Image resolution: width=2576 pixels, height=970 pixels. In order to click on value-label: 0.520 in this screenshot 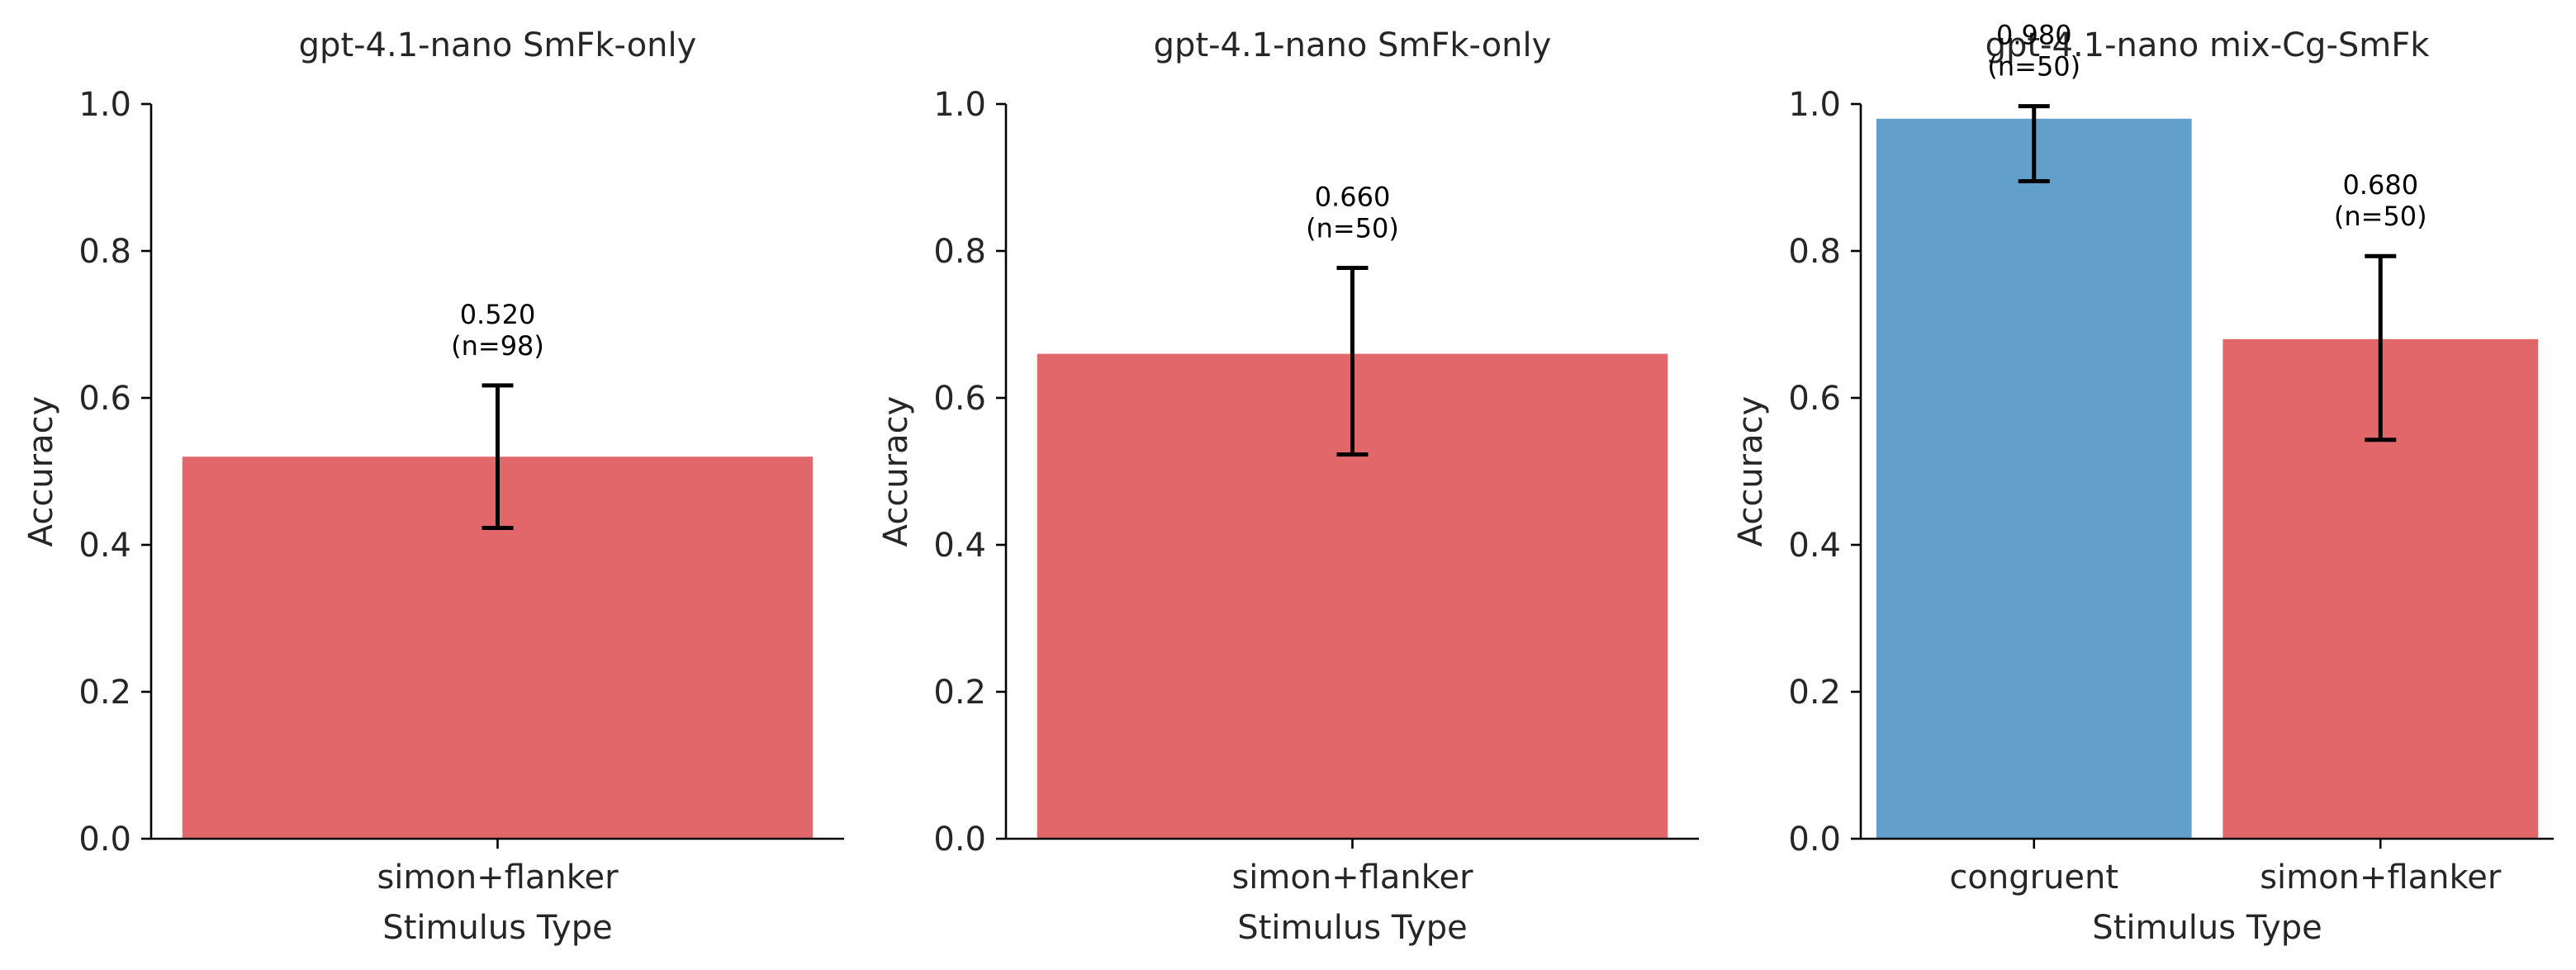, I will do `click(498, 314)`.